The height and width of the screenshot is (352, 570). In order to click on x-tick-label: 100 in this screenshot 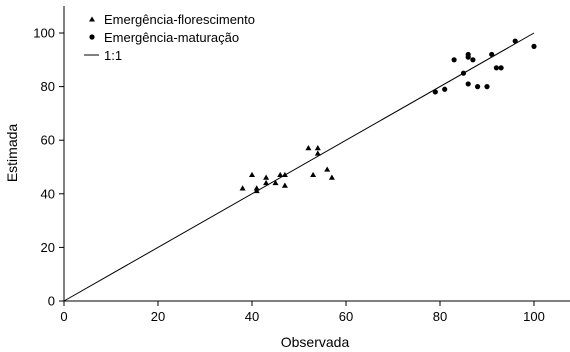, I will do `click(534, 316)`.